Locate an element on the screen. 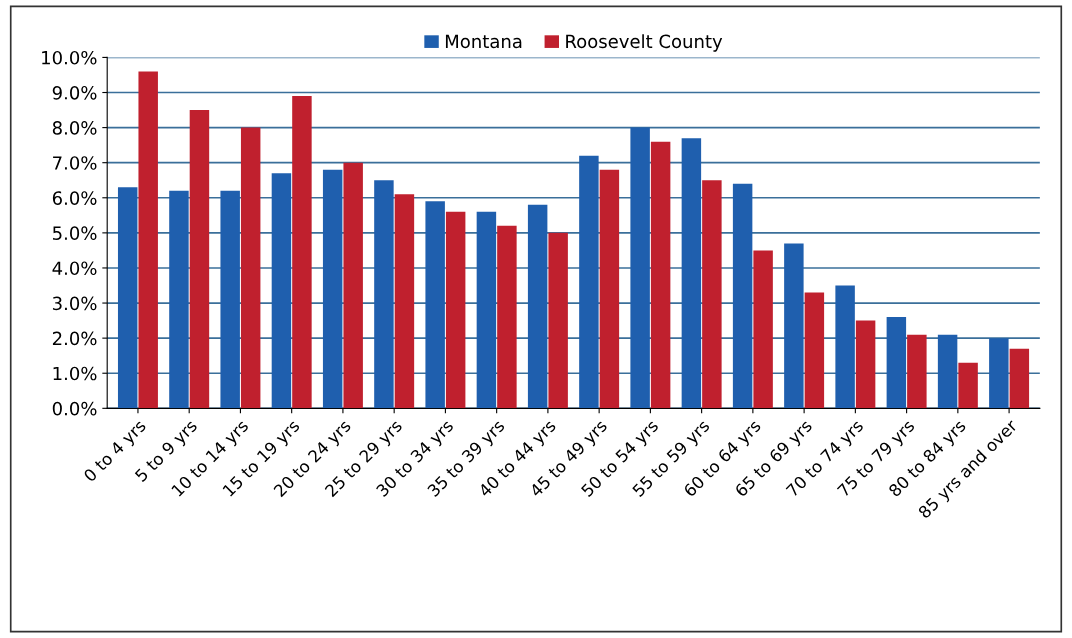 This screenshot has width=1072, height=638. y-tick-label: 3.0% is located at coordinates (74, 303).